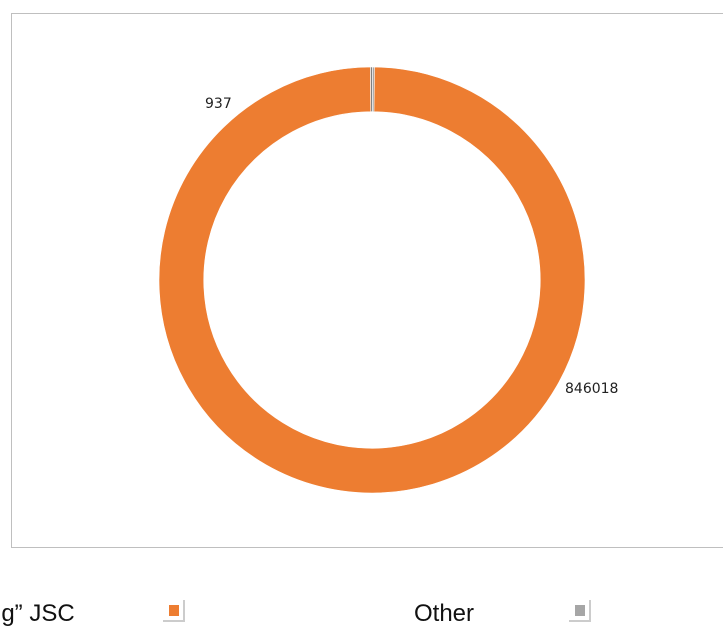  I want to click on legend-swatch-jsc-fill, so click(174, 610).